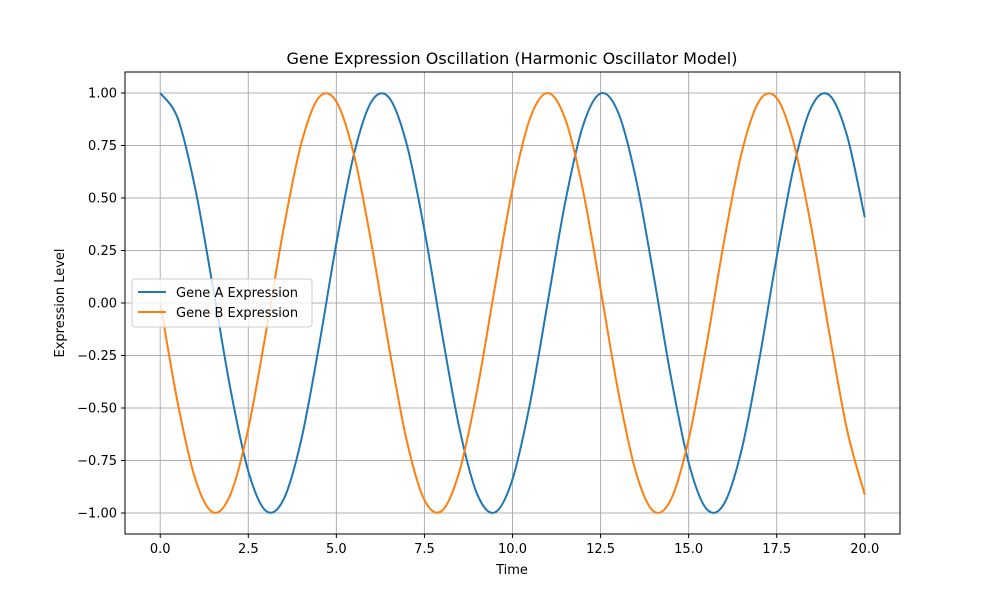 Image resolution: width=1000 pixels, height=600 pixels. Describe the element at coordinates (160, 549) in the screenshot. I see `x-tick-label: 0.0` at that location.